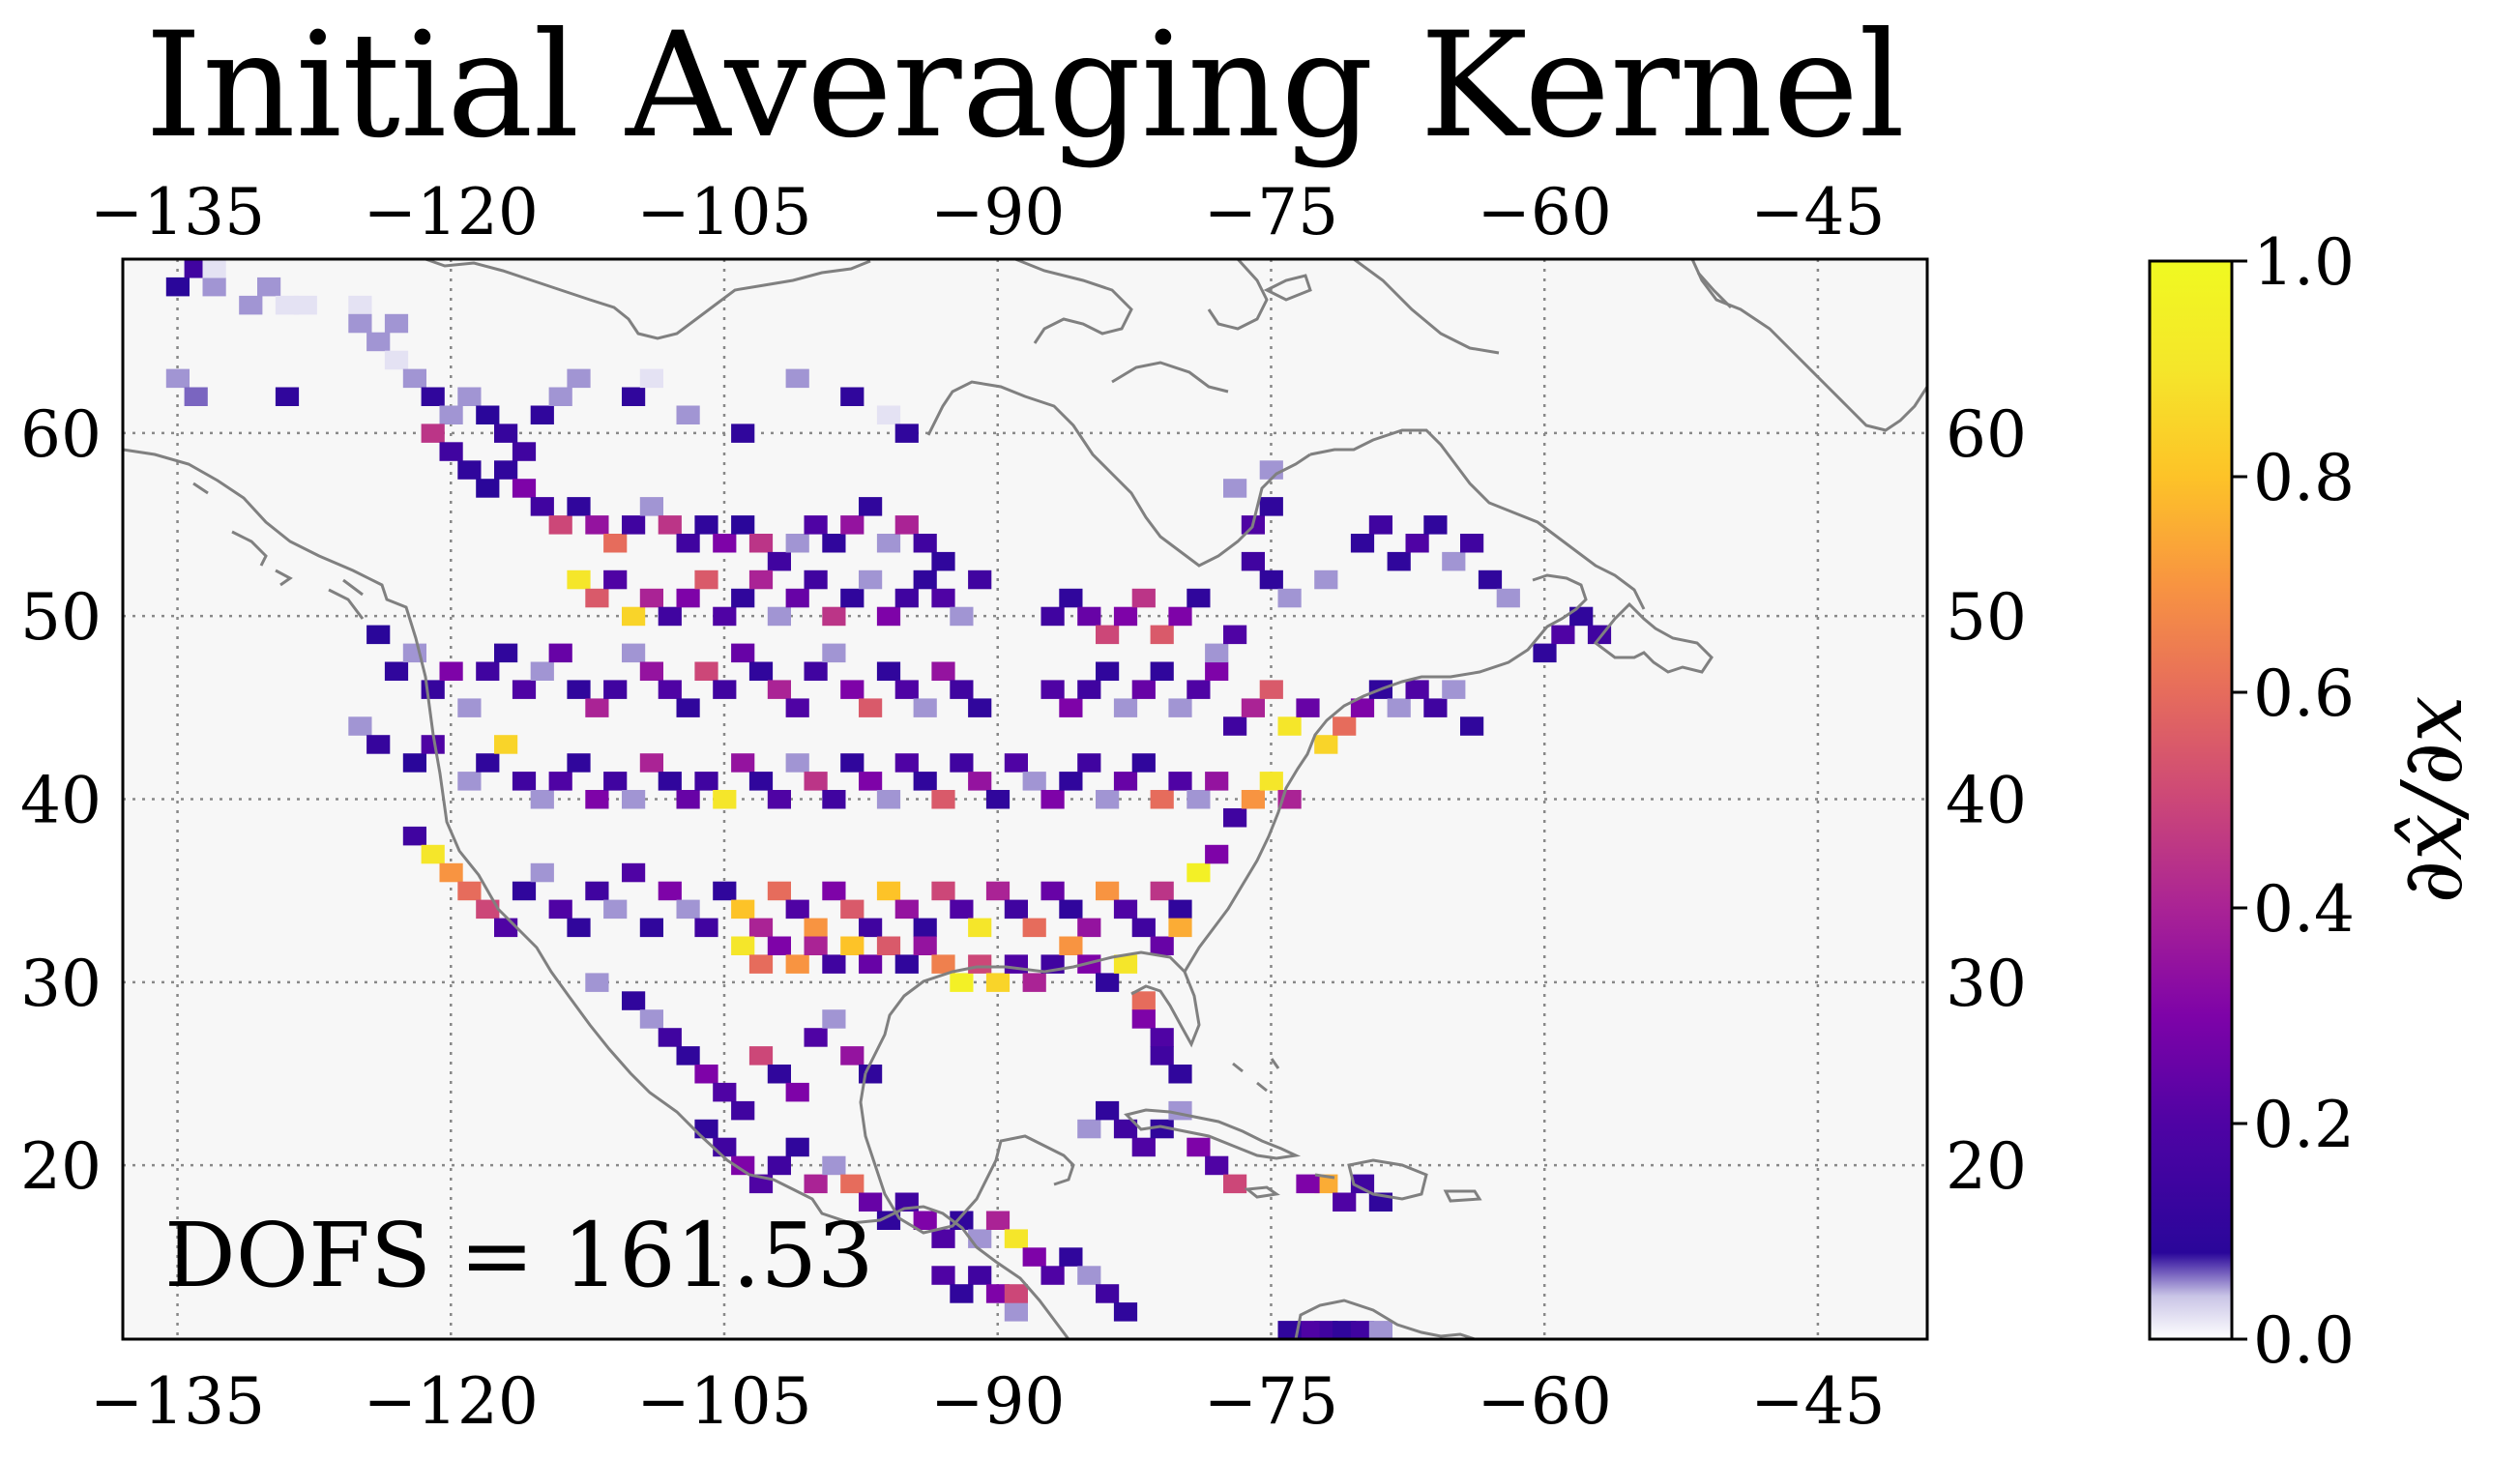  Describe the element at coordinates (1545, 1401) in the screenshot. I see `x-tick-label-bottom: −60` at that location.